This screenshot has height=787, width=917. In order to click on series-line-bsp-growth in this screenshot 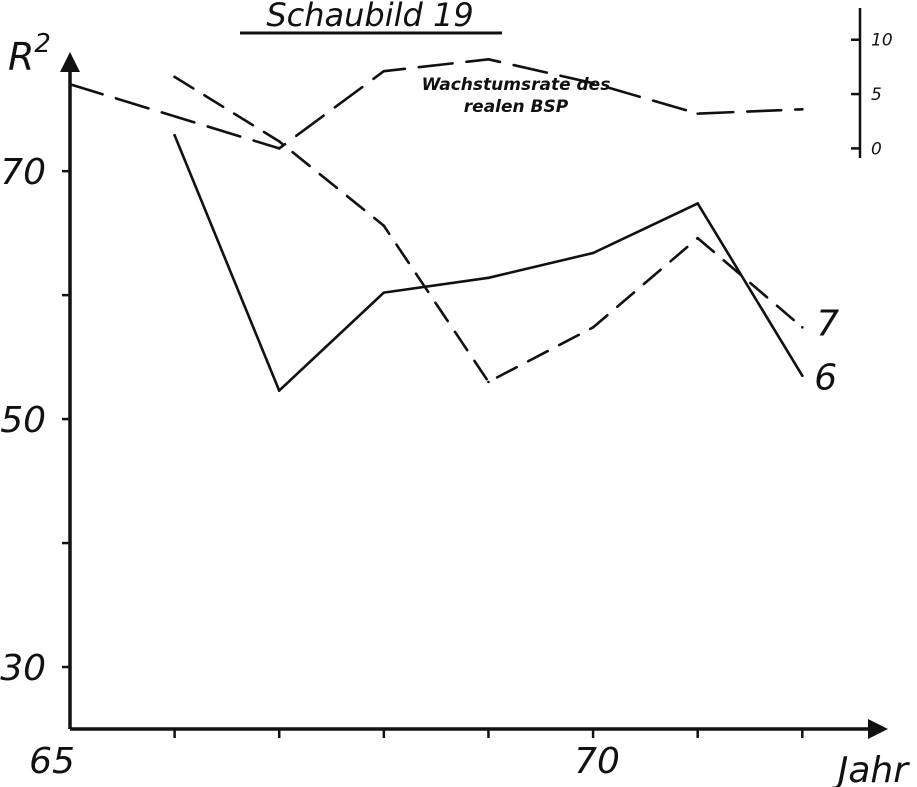, I will do `click(436, 103)`.